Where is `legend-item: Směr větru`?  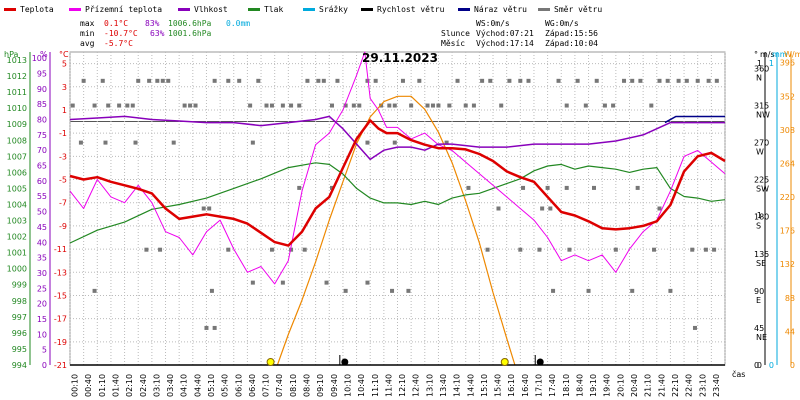
legend-item: Směr větru is located at coordinates (570, 9).